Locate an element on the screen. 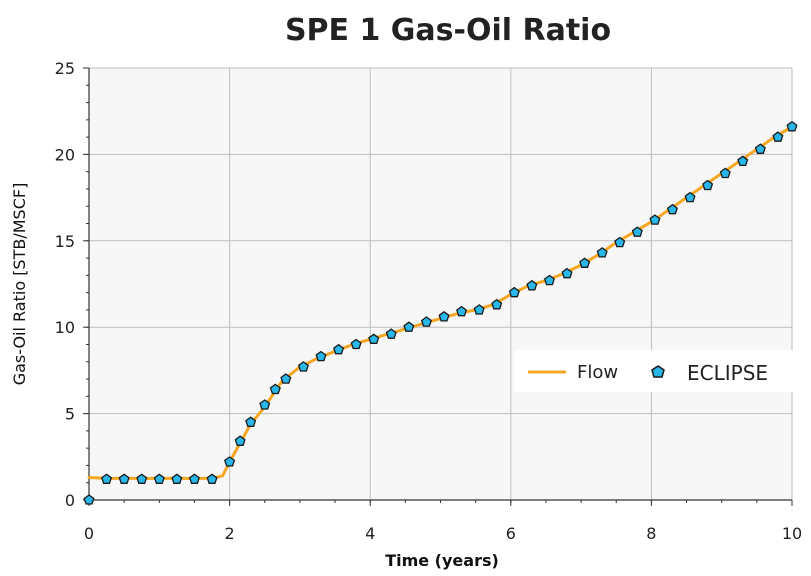  y-tick-label: 15 is located at coordinates (65, 241).